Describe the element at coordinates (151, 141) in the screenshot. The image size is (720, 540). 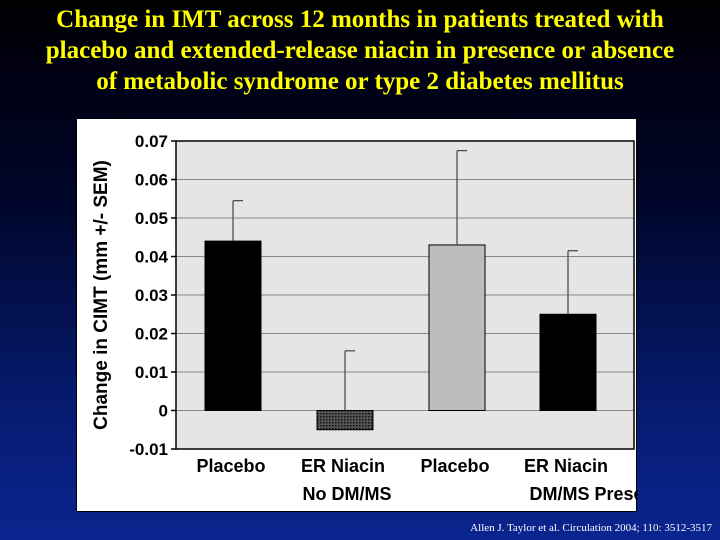
I see `y-tick-label: 0.07` at that location.